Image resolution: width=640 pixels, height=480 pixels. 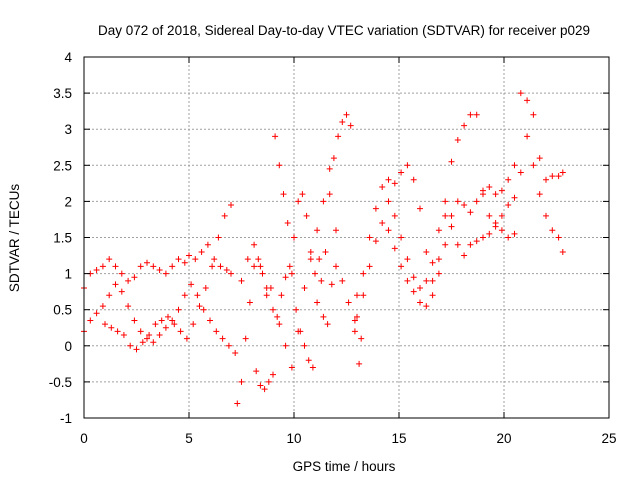 I want to click on y-tick-label: 4, so click(x=68, y=57).